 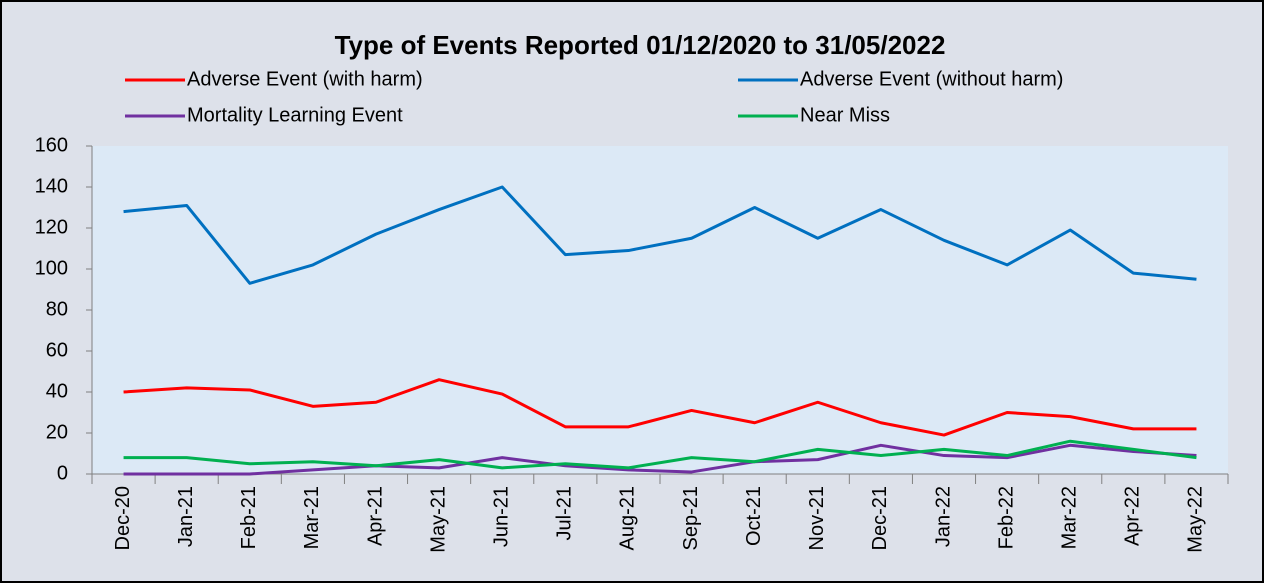 I want to click on y-tick-label: 40, so click(x=57, y=391).